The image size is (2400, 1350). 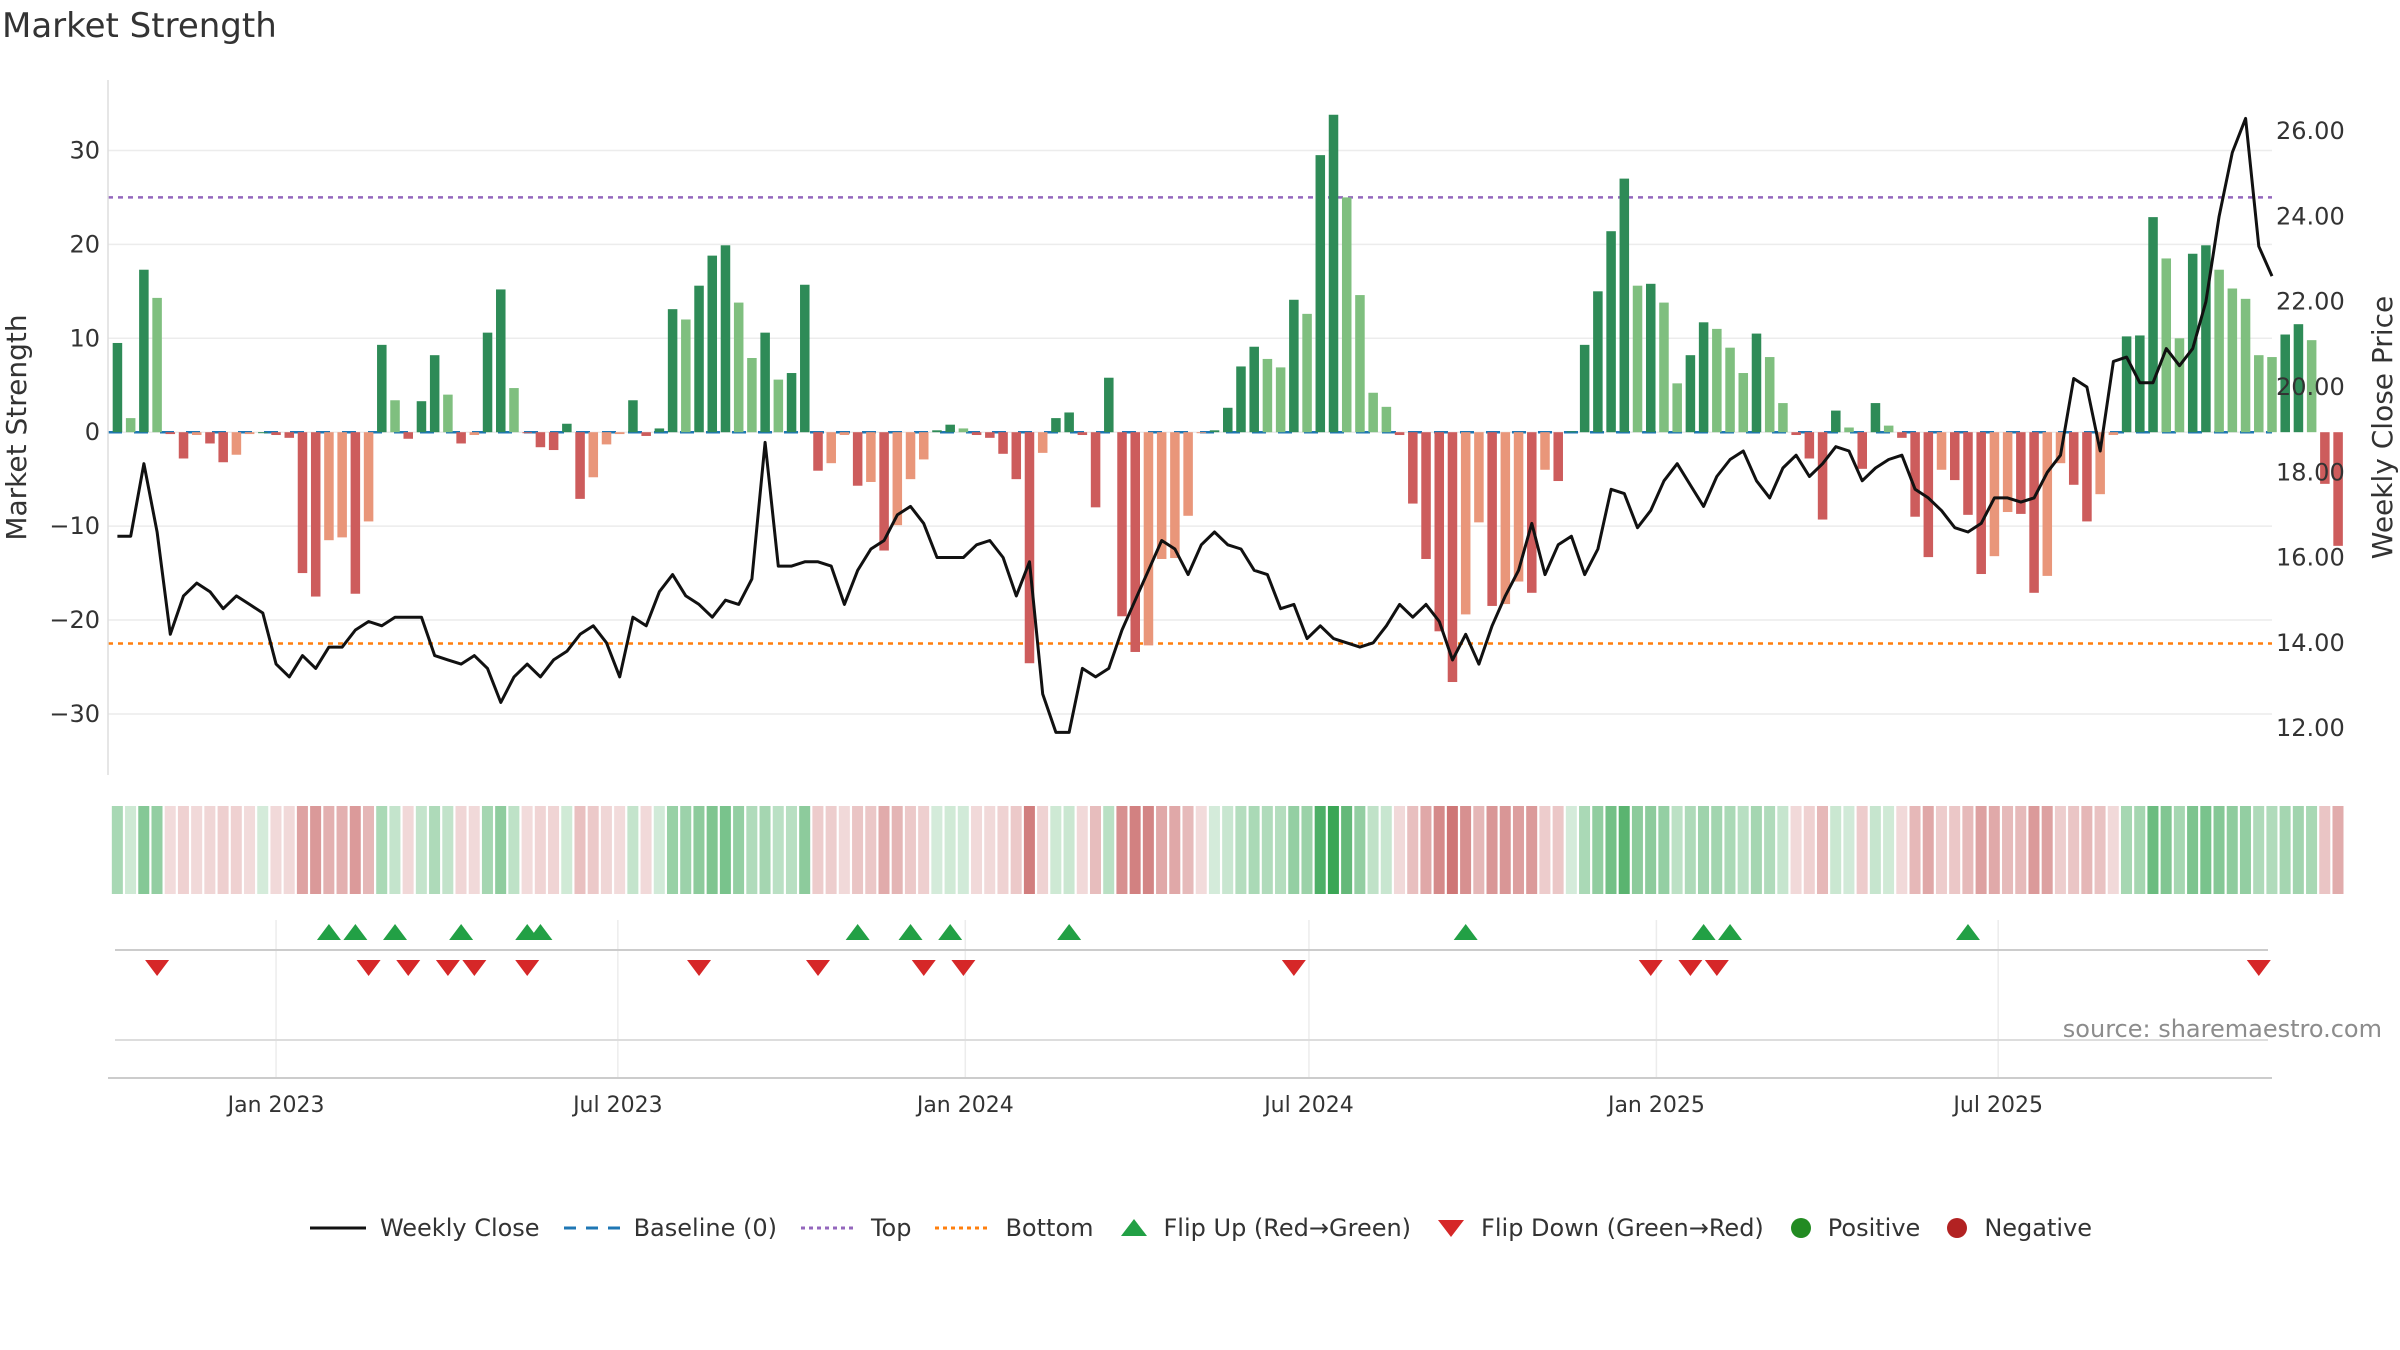 What do you see at coordinates (84, 338) in the screenshot?
I see `y-tick-label: 10` at bounding box center [84, 338].